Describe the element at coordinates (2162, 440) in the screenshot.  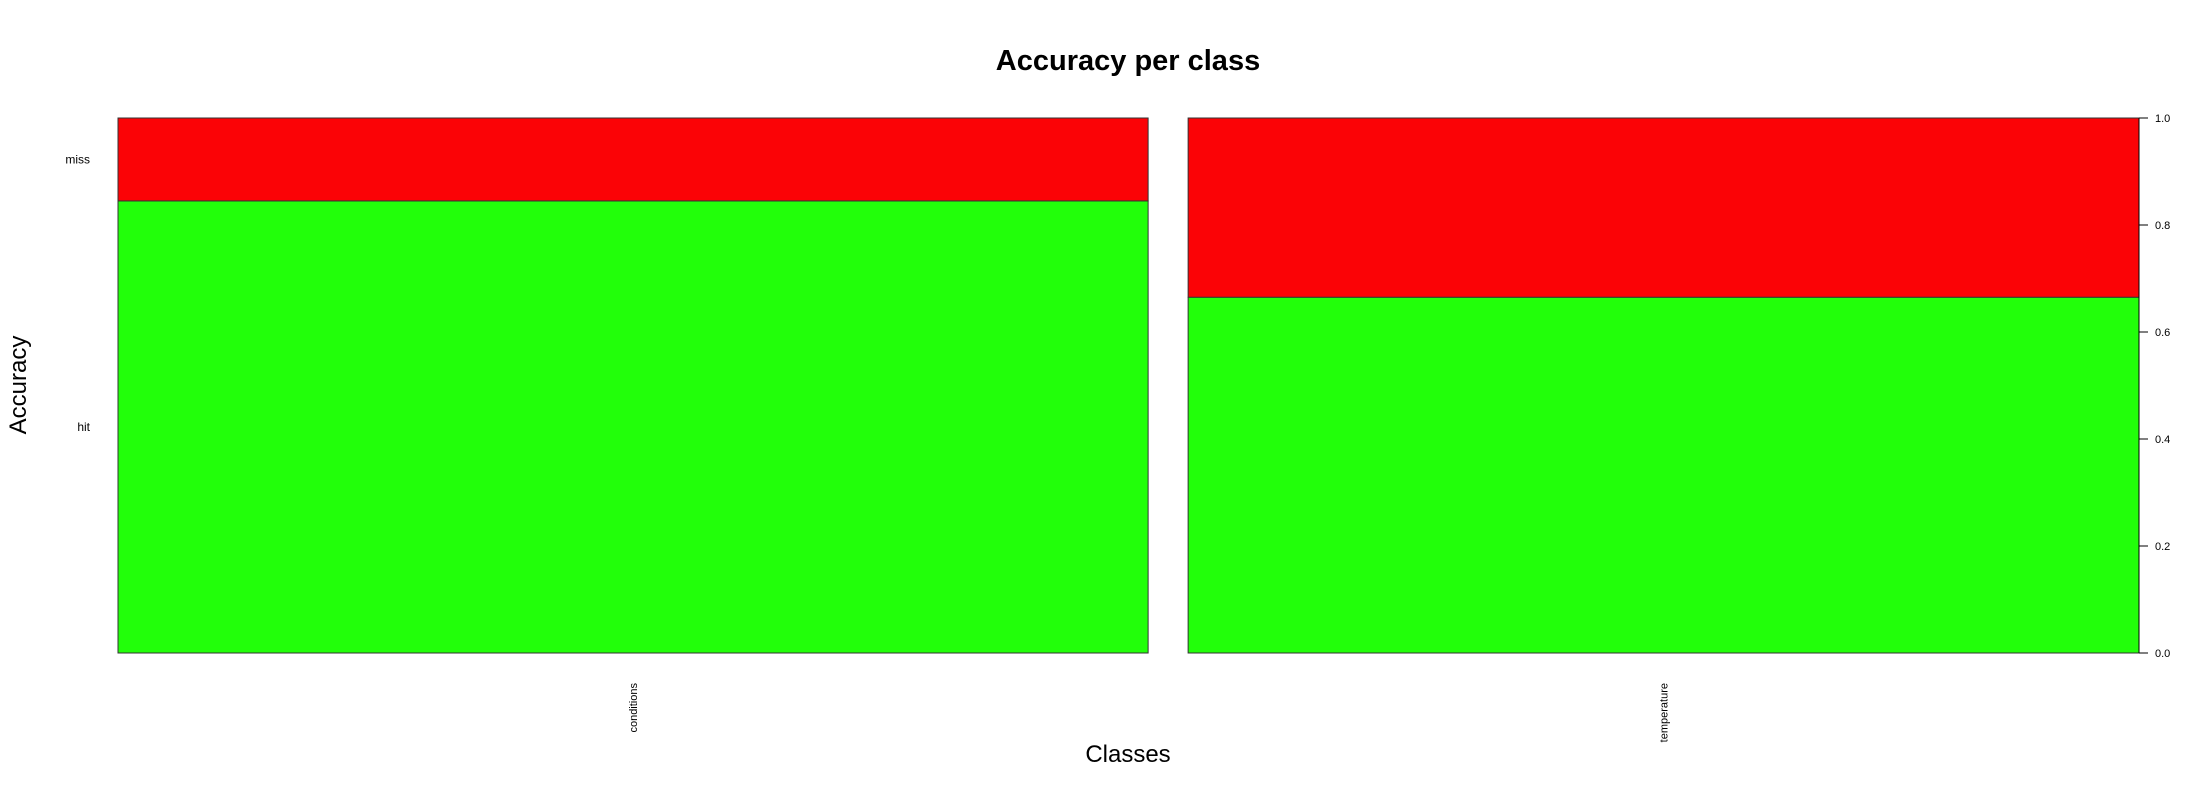
I see `y-tick-label-0.4: 0.4` at that location.